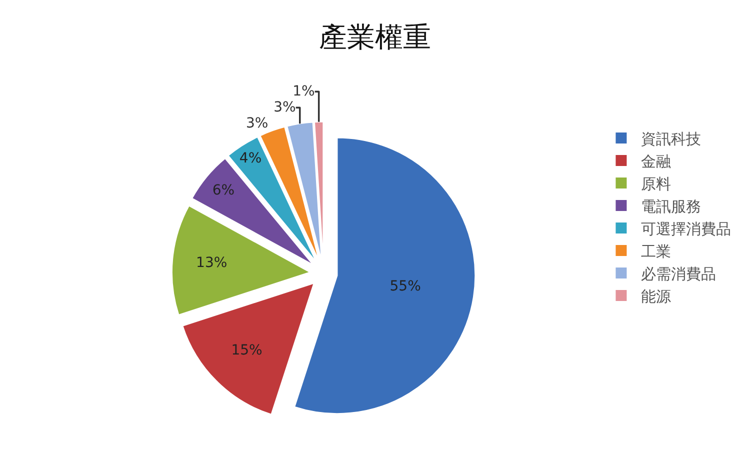 The height and width of the screenshot is (450, 750). Describe the element at coordinates (678, 273) in the screenshot. I see `legend-label: 必需消費品` at that location.